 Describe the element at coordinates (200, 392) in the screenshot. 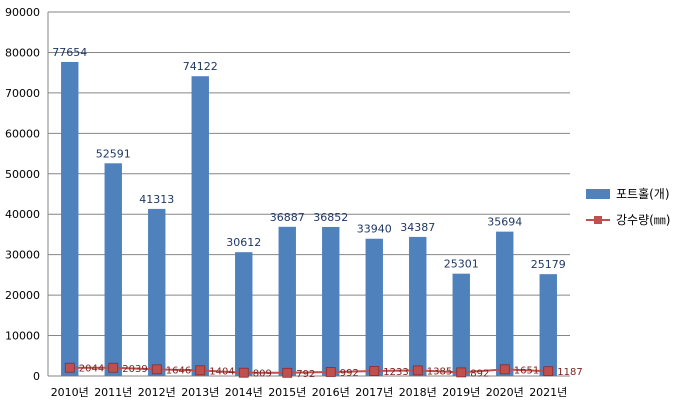

I see `x-tick-label: 2013년` at that location.